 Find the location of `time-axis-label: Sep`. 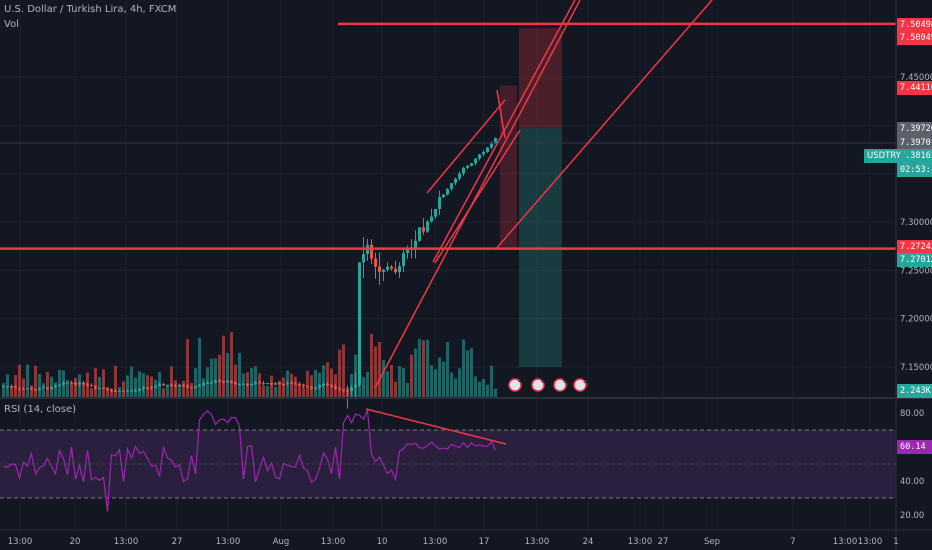

time-axis-label: Sep is located at coordinates (712, 542).